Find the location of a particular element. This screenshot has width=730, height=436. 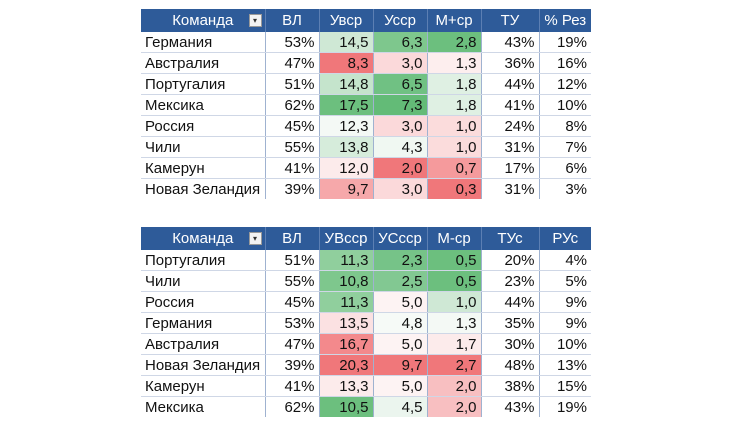

header-col-4: М+ср is located at coordinates (454, 20).